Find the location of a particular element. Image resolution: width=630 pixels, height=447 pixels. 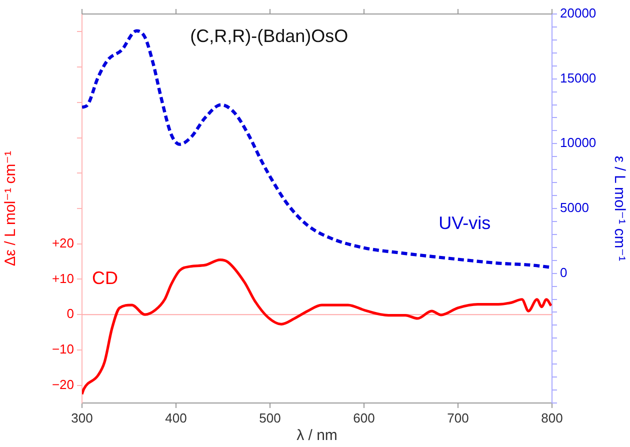

y2-axis-title: ε / L mol⁻¹ cm⁻¹ is located at coordinates (619, 209).